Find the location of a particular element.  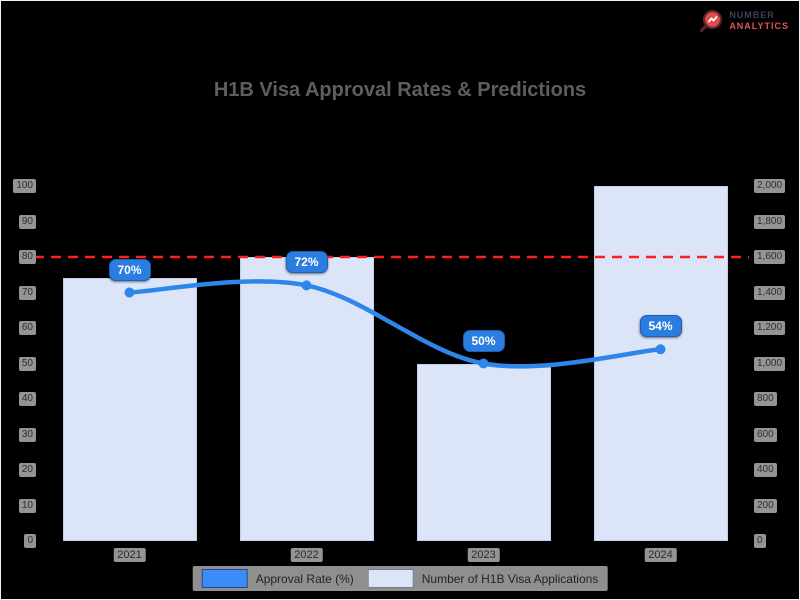

left-axis-tick: 10 is located at coordinates (27, 505).